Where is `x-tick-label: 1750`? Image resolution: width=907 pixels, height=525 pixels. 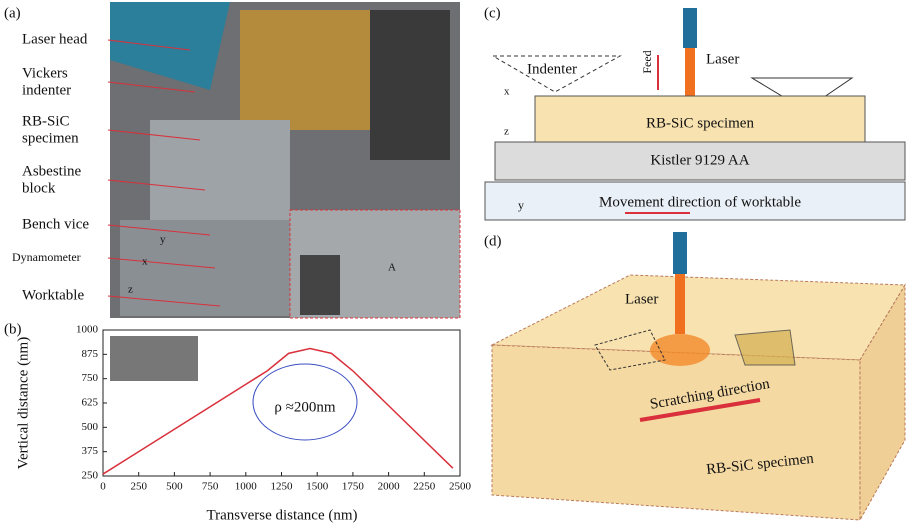 x-tick-label: 1750 is located at coordinates (353, 487).